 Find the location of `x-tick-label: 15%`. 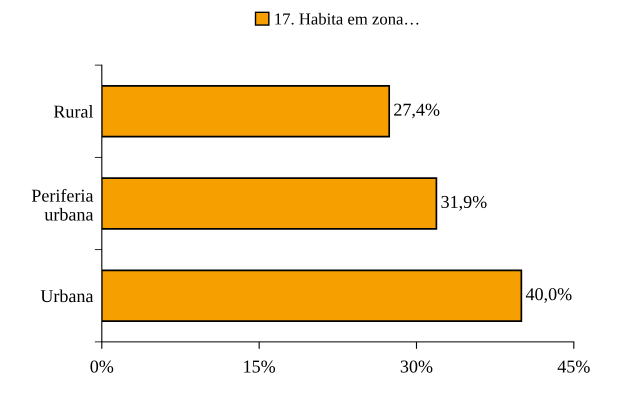

x-tick-label: 15% is located at coordinates (260, 366).